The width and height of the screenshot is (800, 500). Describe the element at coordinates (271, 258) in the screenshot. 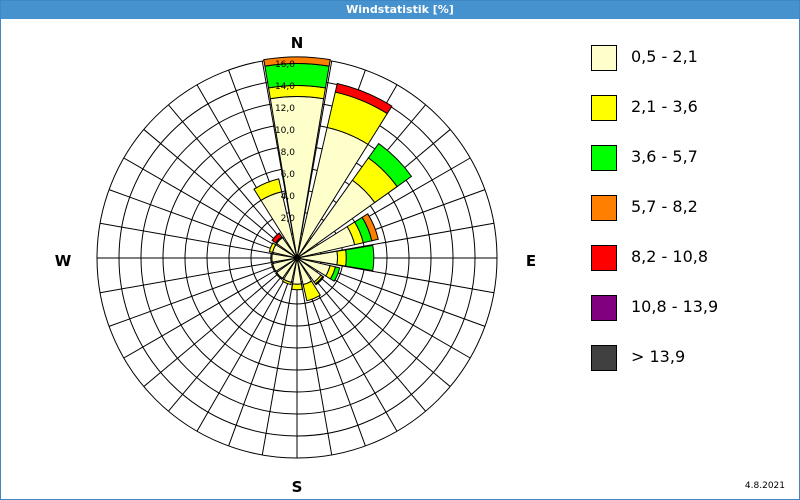

I see `wind-bar-w` at that location.